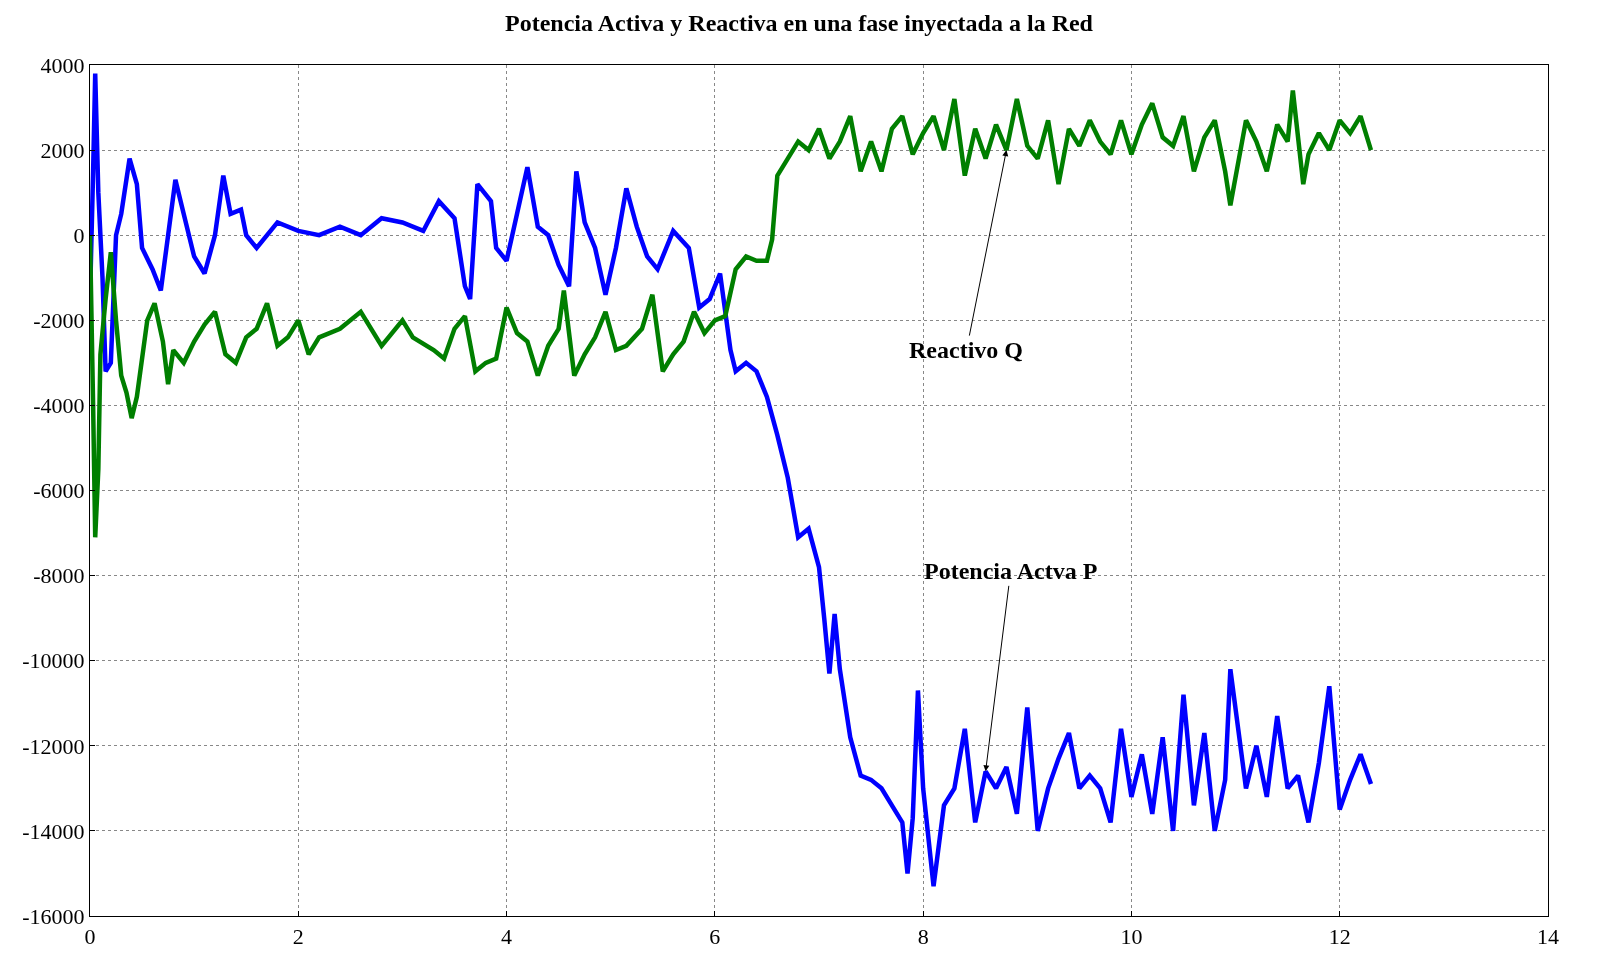  Describe the element at coordinates (62, 150) in the screenshot. I see `y-tick-label: 2000` at that location.